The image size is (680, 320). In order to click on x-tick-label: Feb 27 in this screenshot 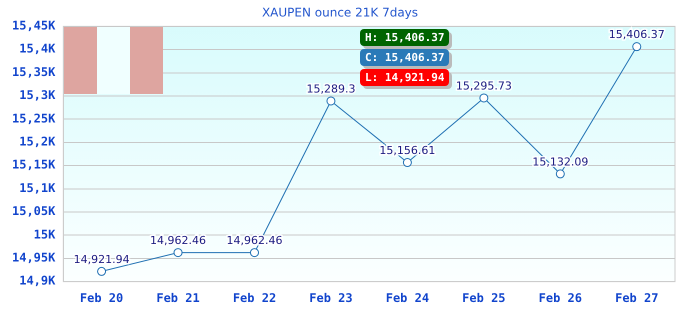, I will do `click(636, 297)`.